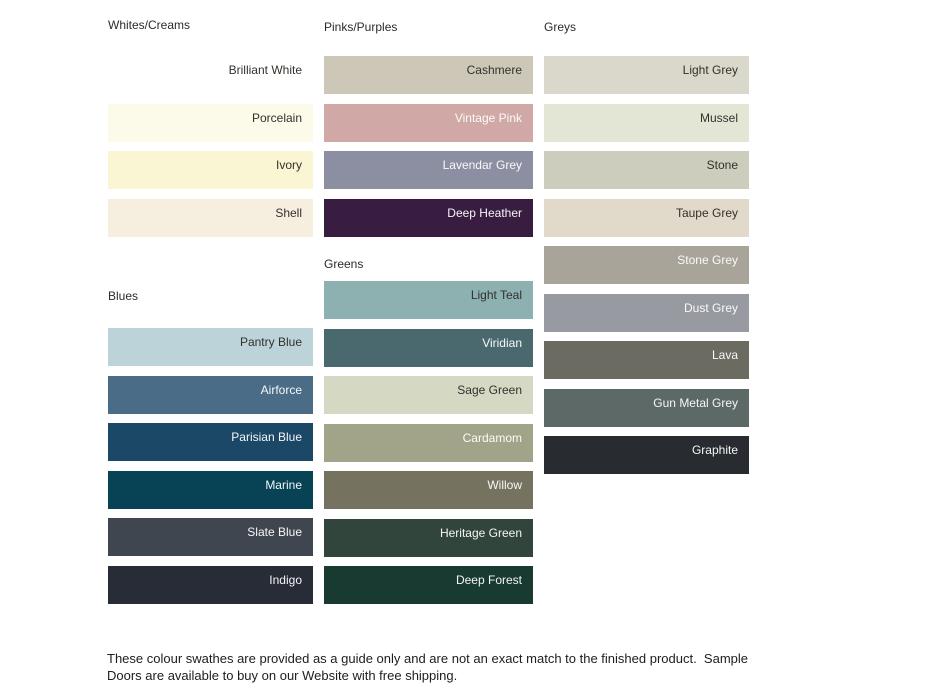 This screenshot has width=933, height=700. I want to click on section-title: Blues, so click(123, 296).